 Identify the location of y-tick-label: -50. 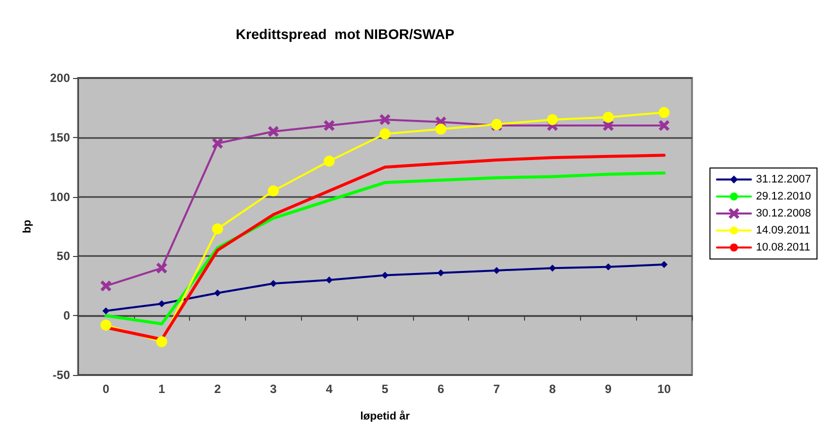
(61, 375).